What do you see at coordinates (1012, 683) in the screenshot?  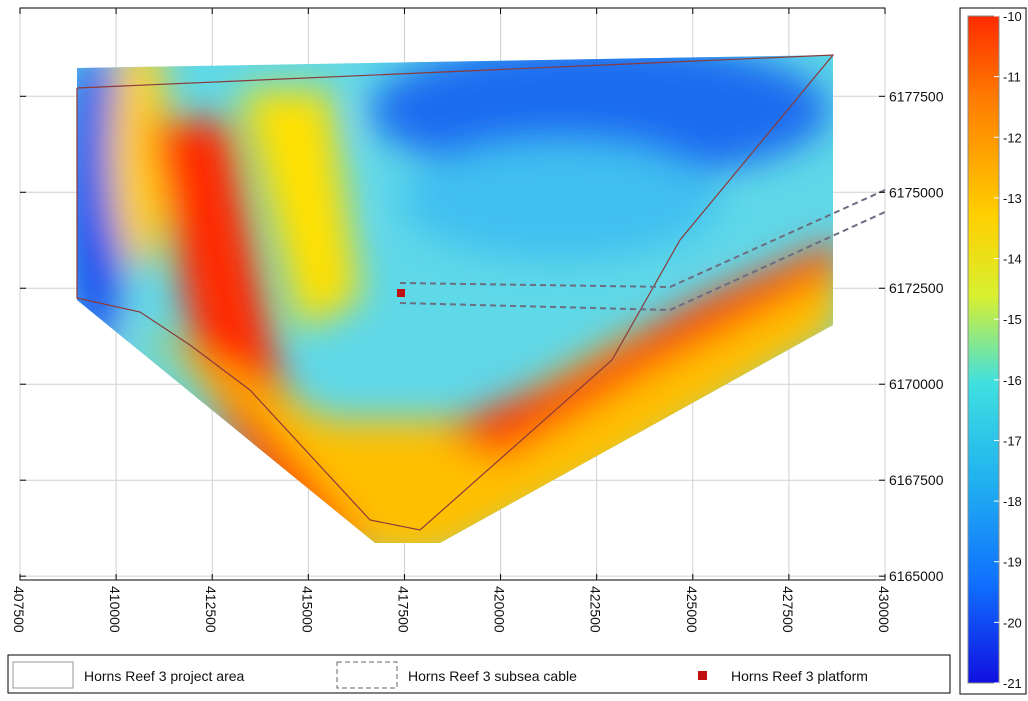 I see `colorbar-label: -21` at bounding box center [1012, 683].